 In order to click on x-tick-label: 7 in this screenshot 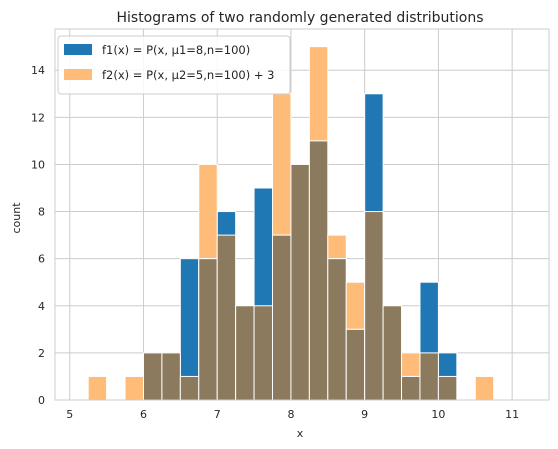, I will do `click(217, 414)`.